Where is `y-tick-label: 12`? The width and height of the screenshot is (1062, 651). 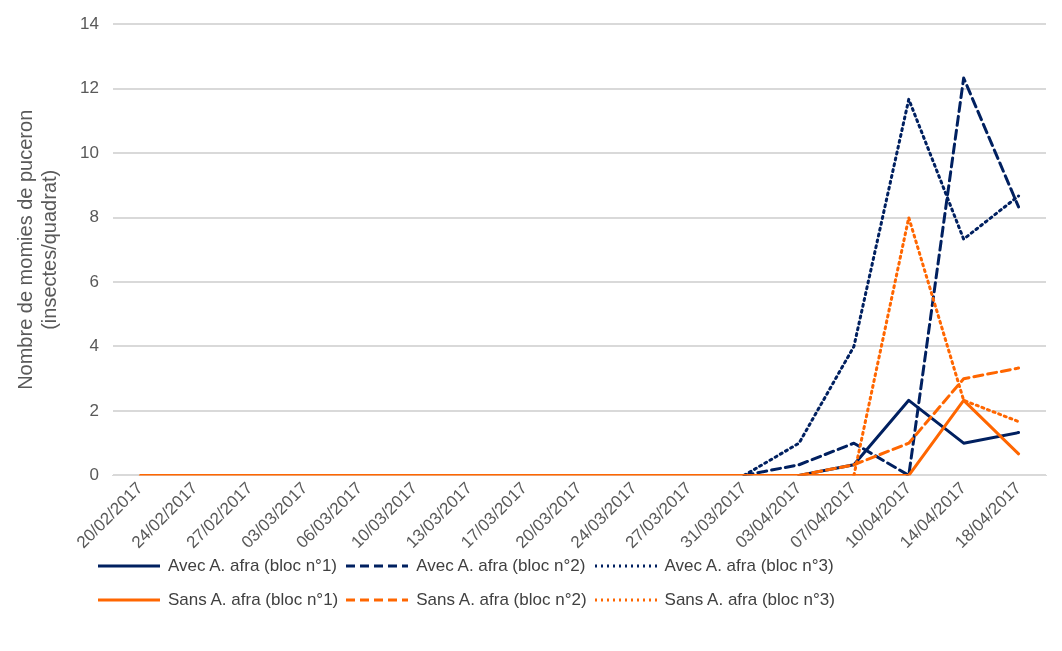 y-tick-label: 12 is located at coordinates (89, 88).